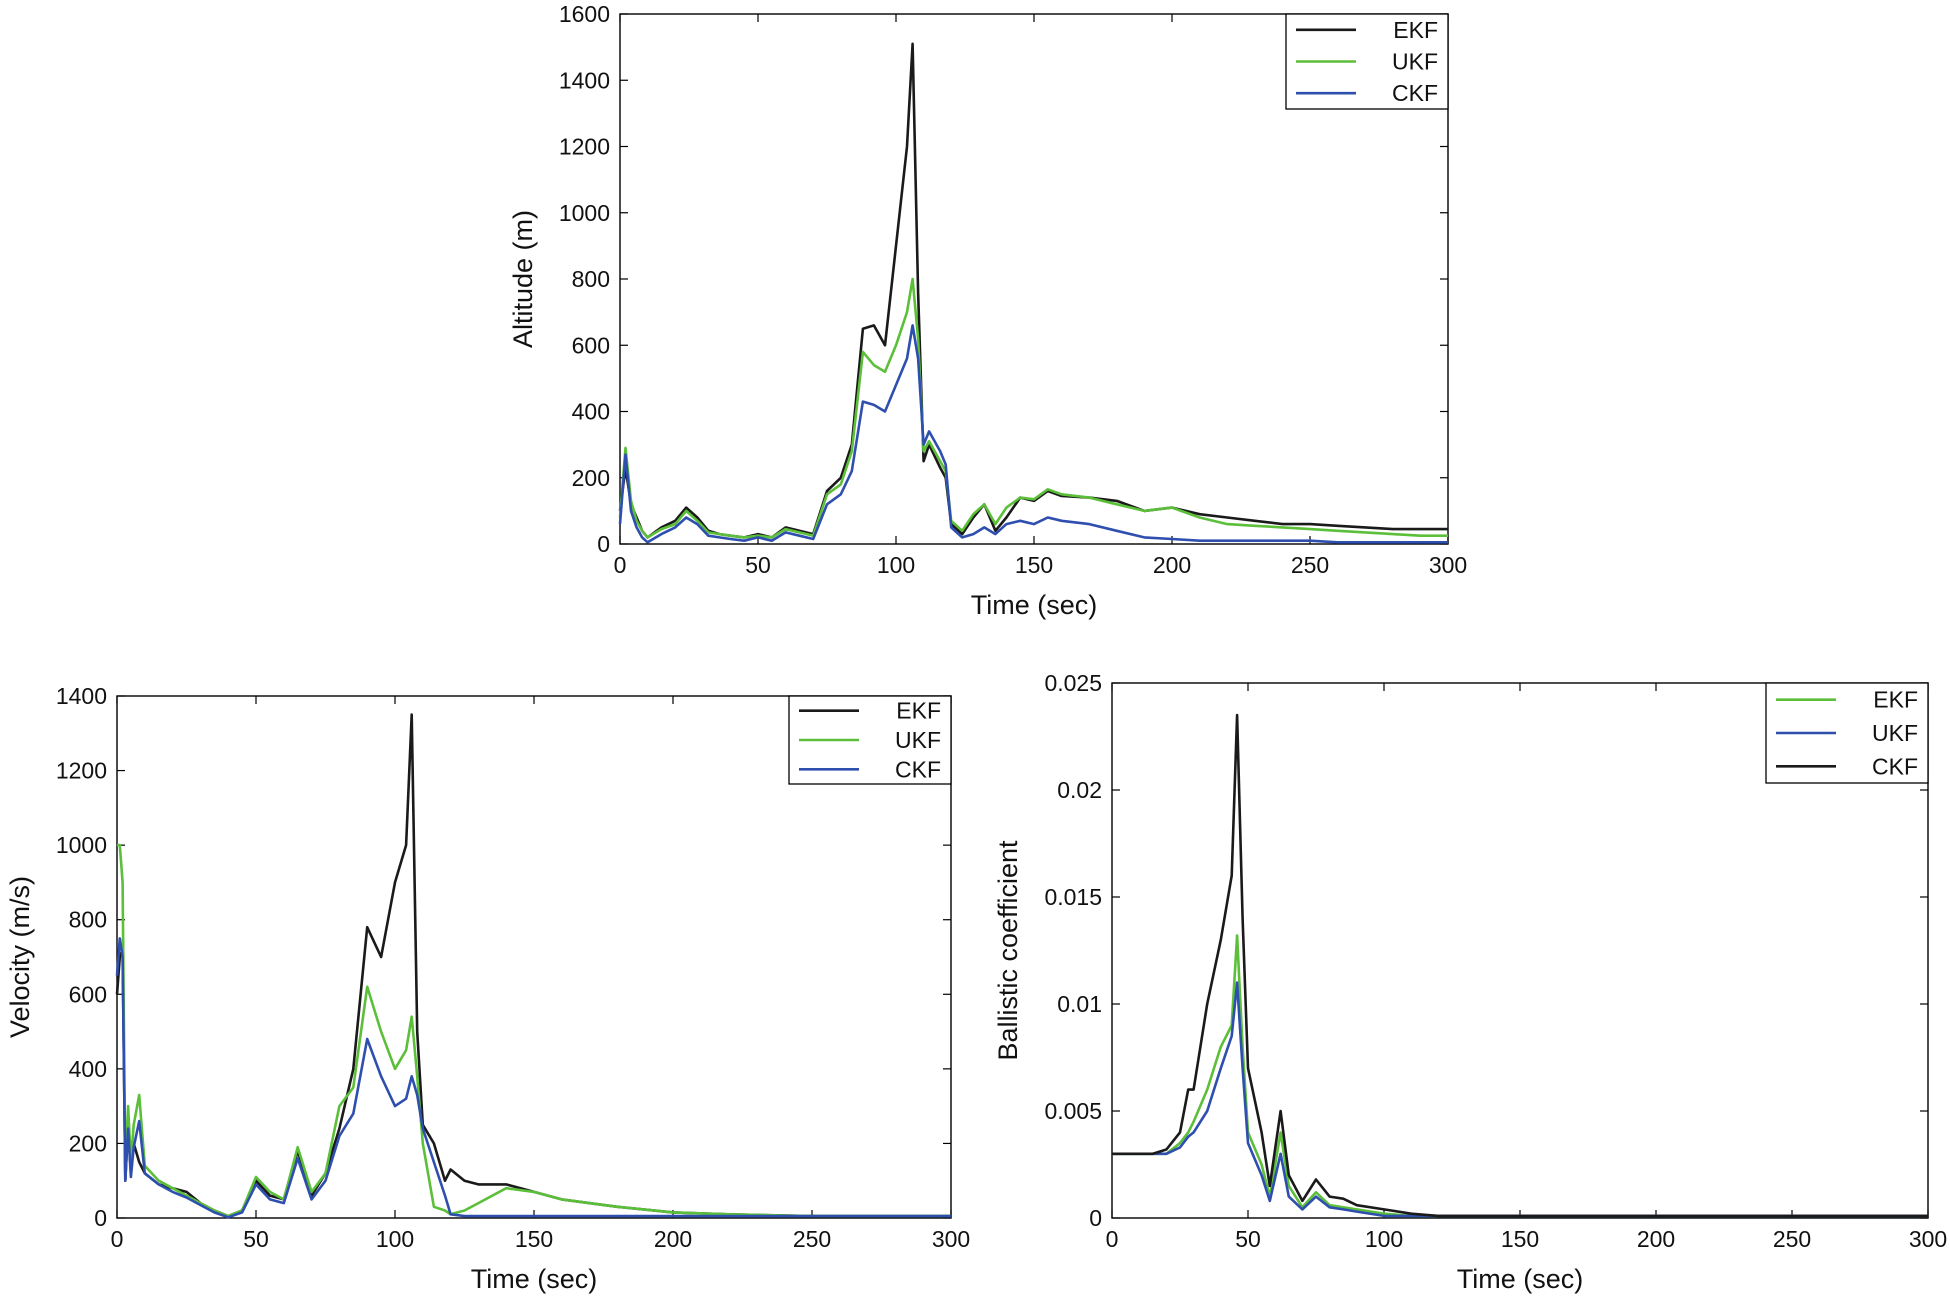 The height and width of the screenshot is (1297, 1950). Describe the element at coordinates (1248, 1239) in the screenshot. I see `ballistic-xtick-label: 50` at that location.